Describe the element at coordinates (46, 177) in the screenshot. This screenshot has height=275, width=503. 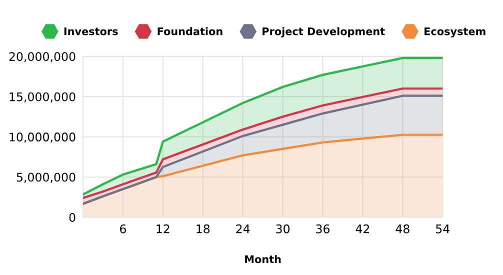
I see `y-tick-label: 5,000,000` at that location.